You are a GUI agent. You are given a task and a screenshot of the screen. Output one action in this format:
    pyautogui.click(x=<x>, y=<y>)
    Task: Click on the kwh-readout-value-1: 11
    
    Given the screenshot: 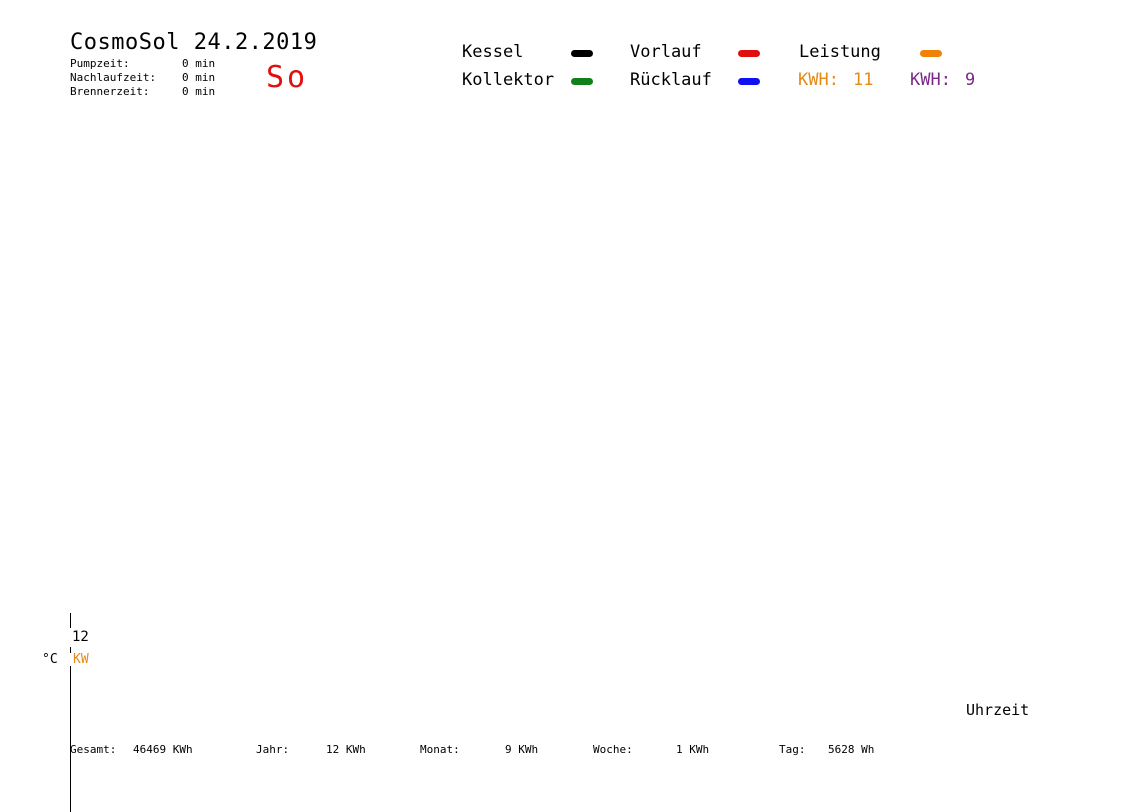 What is the action you would take?
    pyautogui.click(x=863, y=80)
    